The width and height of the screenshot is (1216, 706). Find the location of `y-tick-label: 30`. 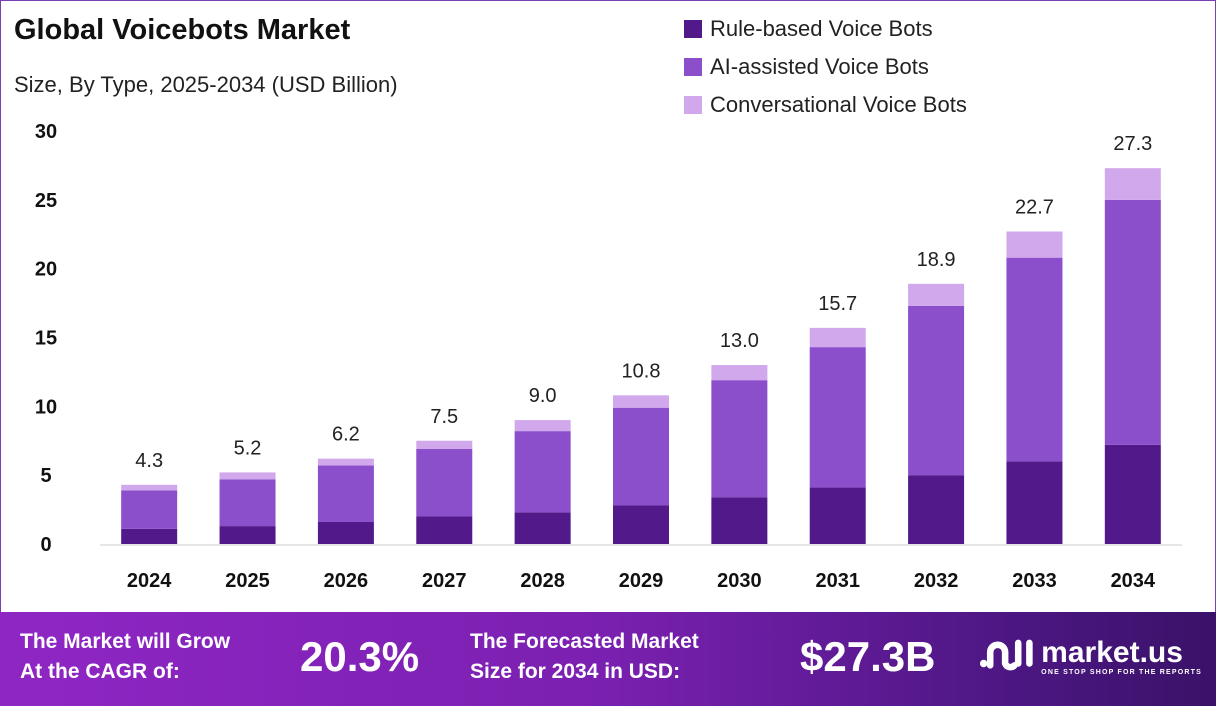

y-tick-label: 30 is located at coordinates (46, 132).